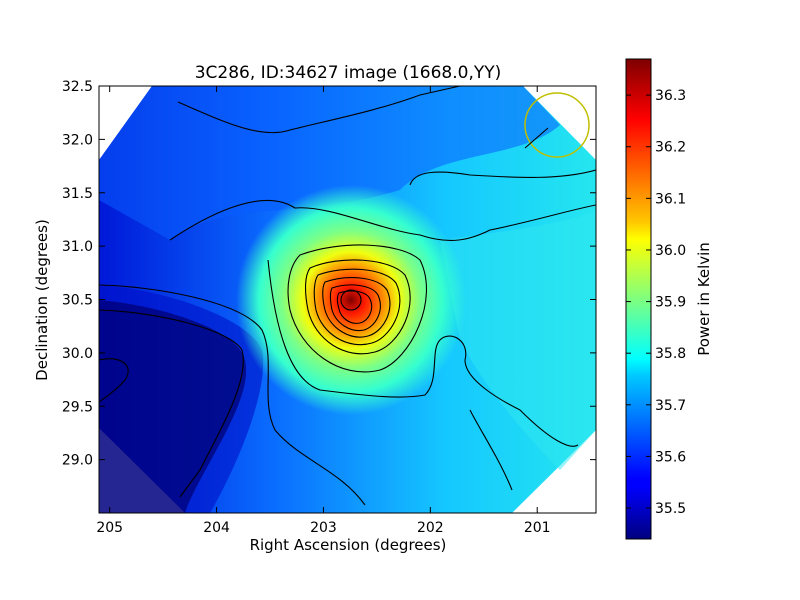 Image resolution: width=800 pixels, height=600 pixels. What do you see at coordinates (348, 545) in the screenshot?
I see `x-axis-label: Right Ascension (degrees)` at bounding box center [348, 545].